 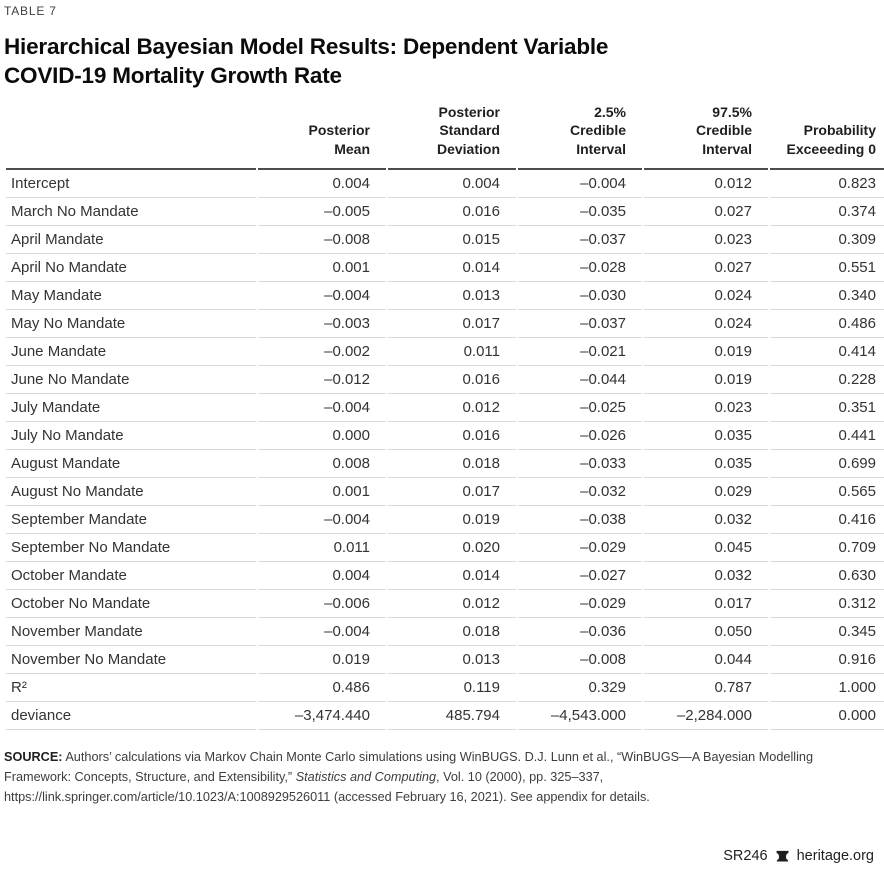 I want to click on col-header-ci-low: 2.5% Credible Interval, so click(x=580, y=137).